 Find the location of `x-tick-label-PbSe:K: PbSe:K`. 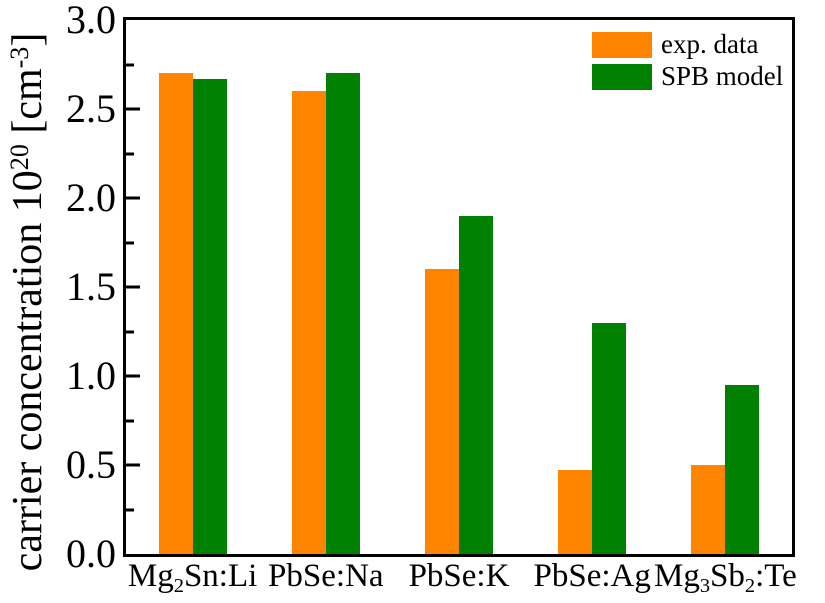

x-tick-label-PbSe:K: PbSe:K is located at coordinates (459, 576).